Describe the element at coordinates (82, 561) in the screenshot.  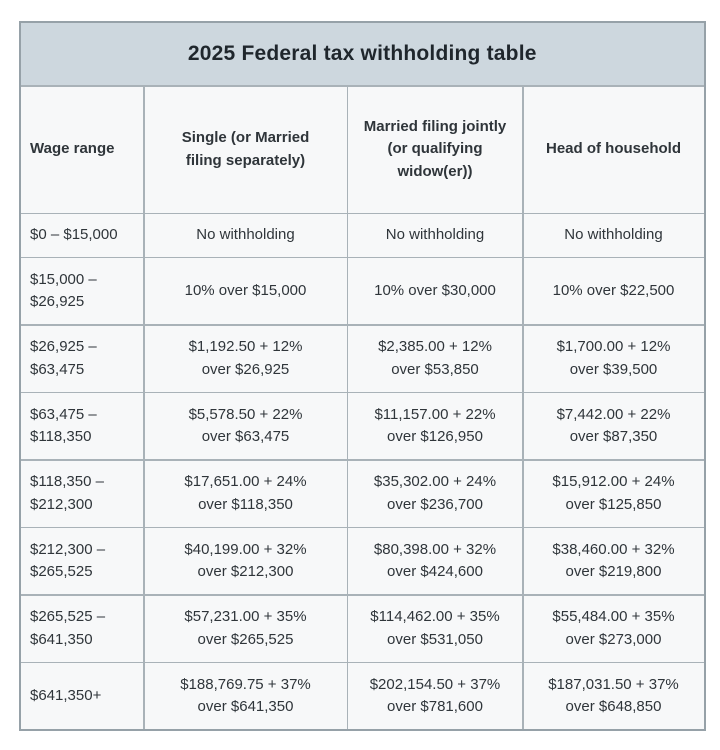
I see `wage-range-cell: $212,300 – $265,525` at that location.